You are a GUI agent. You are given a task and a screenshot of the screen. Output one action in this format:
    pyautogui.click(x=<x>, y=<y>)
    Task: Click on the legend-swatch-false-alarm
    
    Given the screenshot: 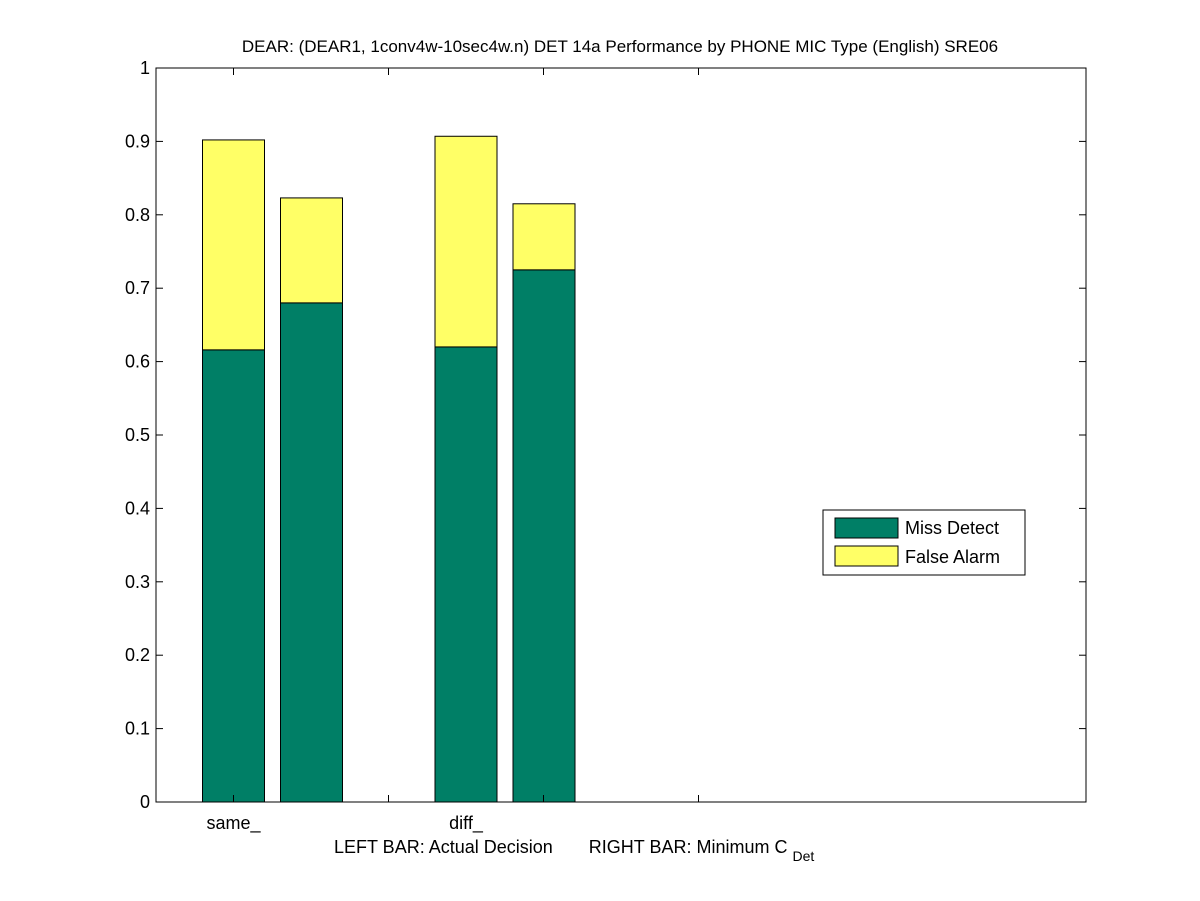 What is the action you would take?
    pyautogui.click(x=866, y=556)
    